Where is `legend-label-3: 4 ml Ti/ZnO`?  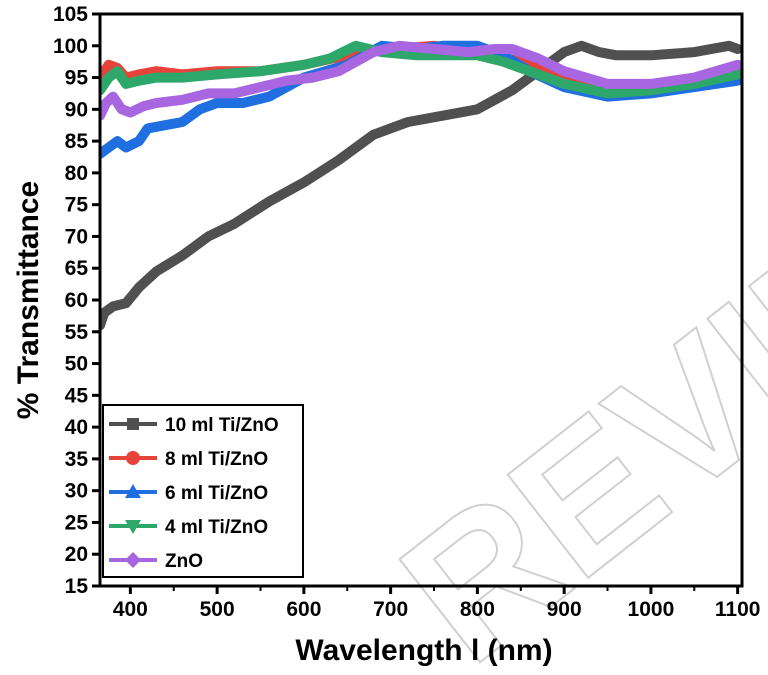
legend-label-3: 4 ml Ti/ZnO is located at coordinates (216, 527).